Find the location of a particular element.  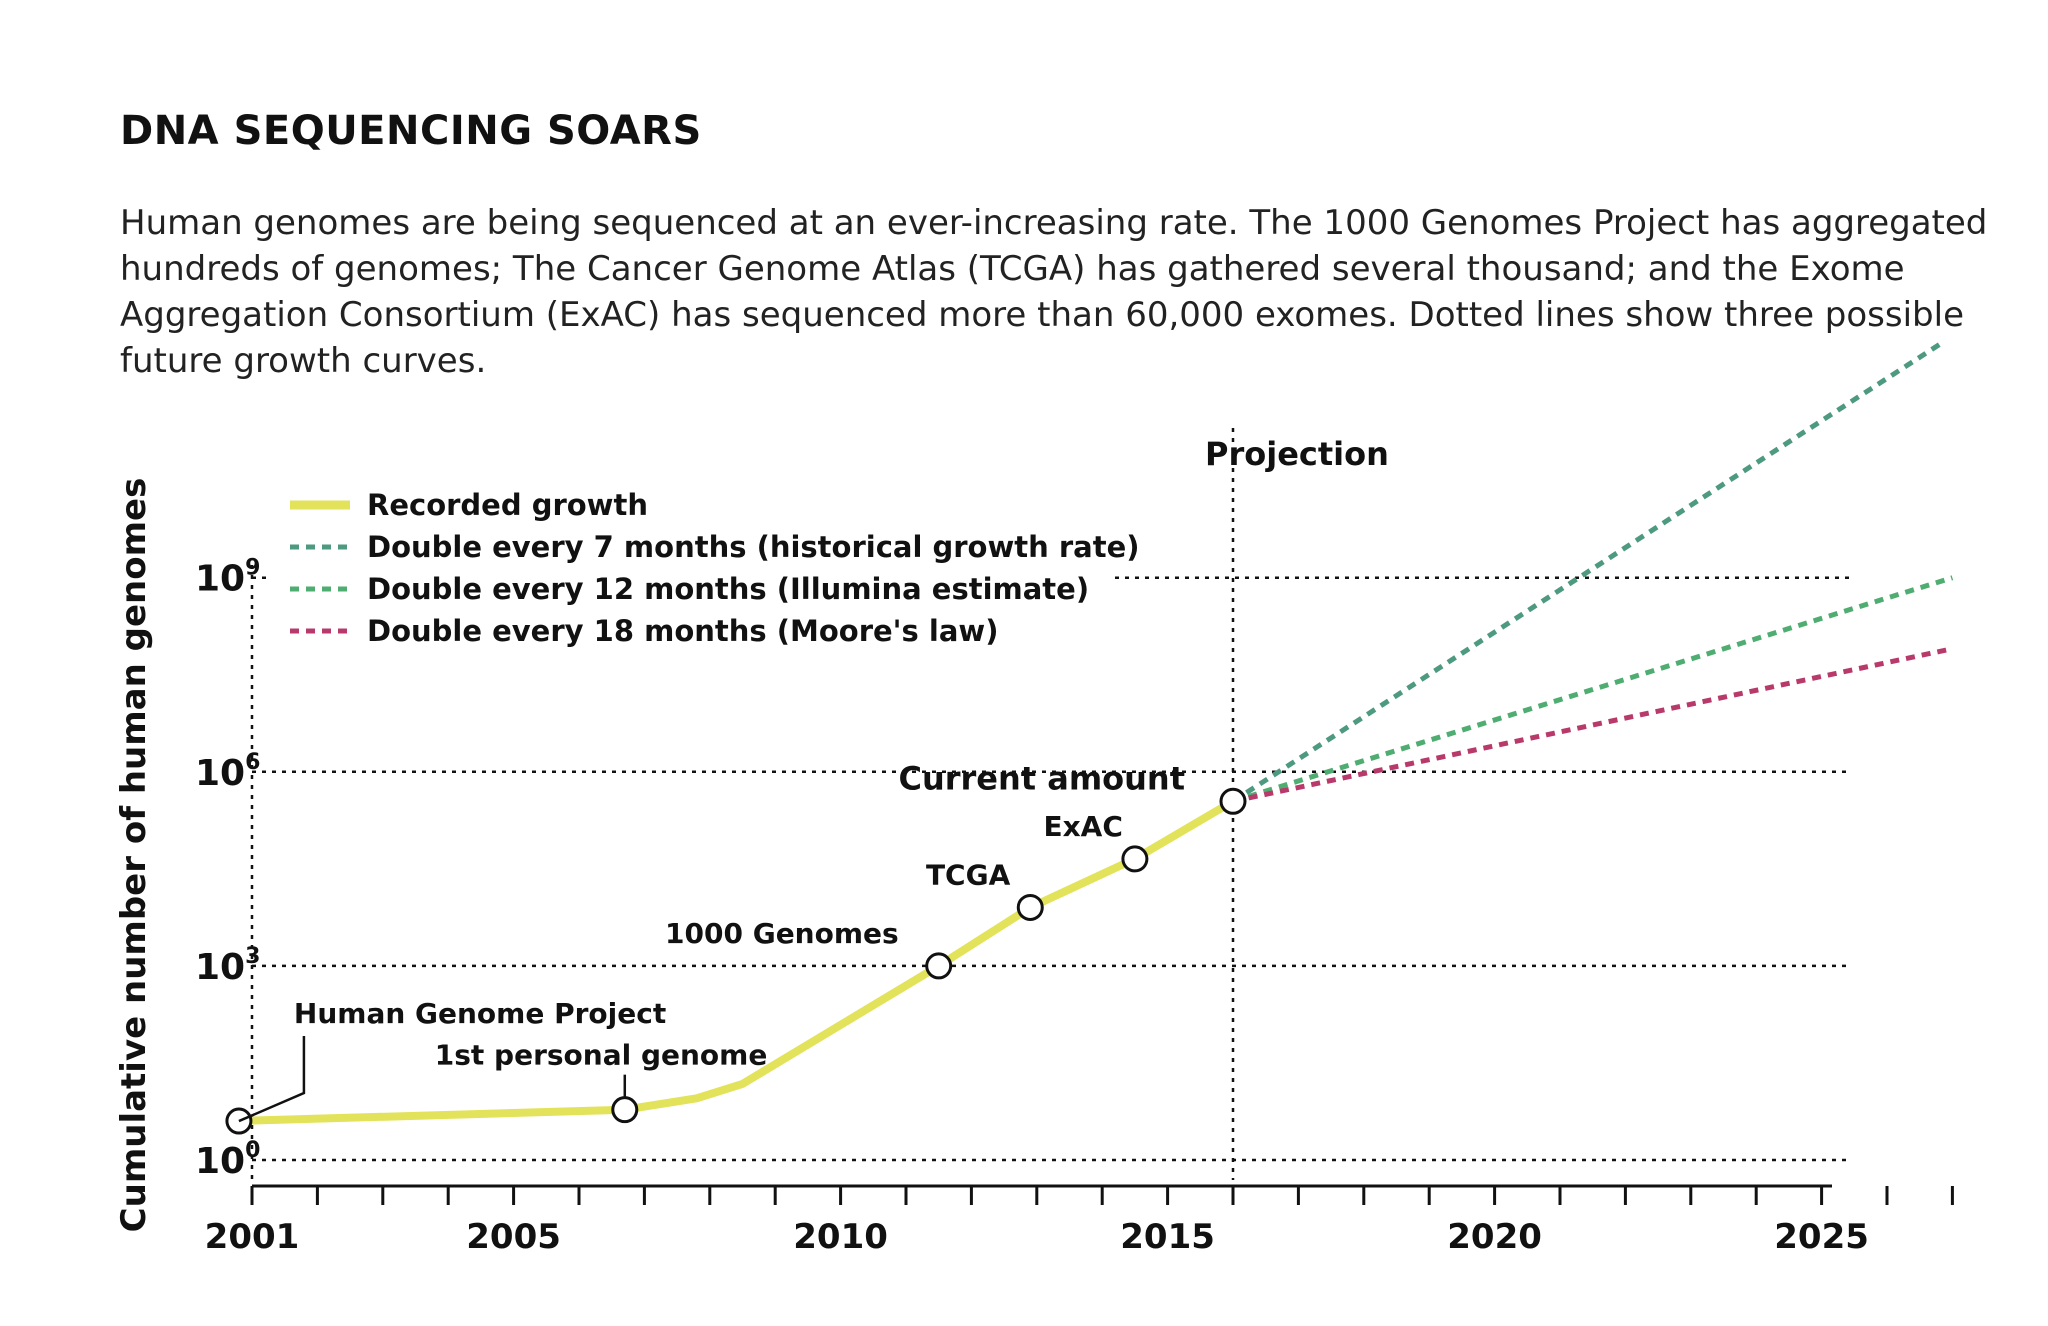

annotation-label-3: TCGA is located at coordinates (968, 874).